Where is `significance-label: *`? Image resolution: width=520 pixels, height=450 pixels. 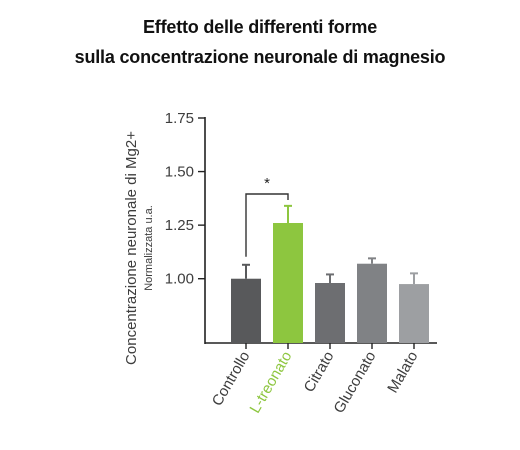 significance-label: * is located at coordinates (267, 183).